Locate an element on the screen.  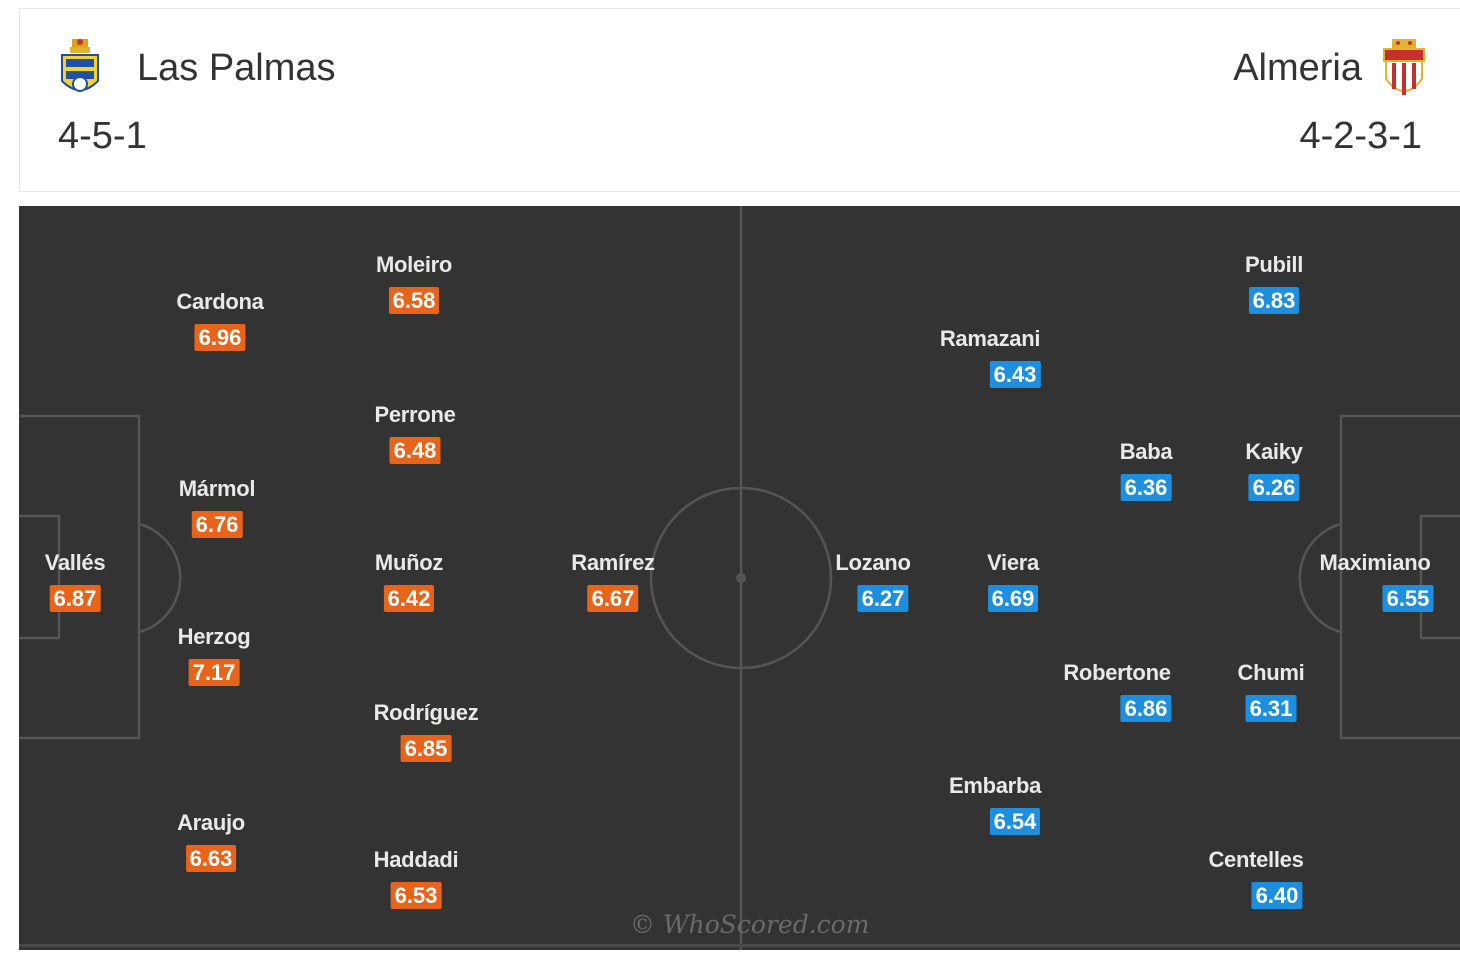
player-rating: 6.58 is located at coordinates (414, 300).